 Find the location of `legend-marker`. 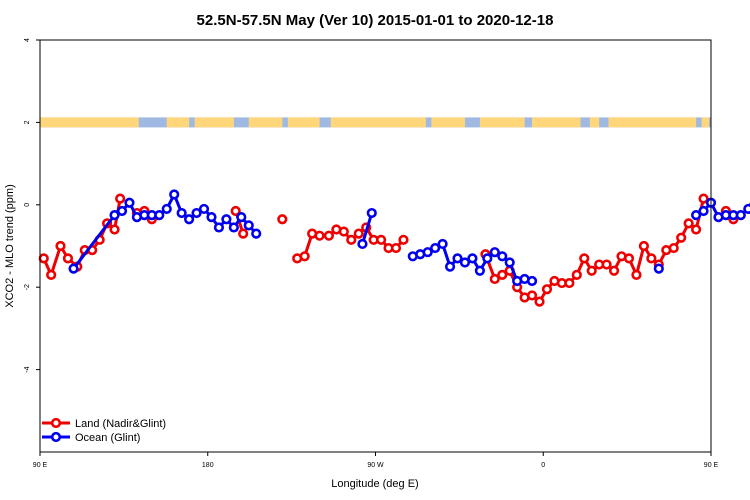

legend-marker is located at coordinates (56, 437).